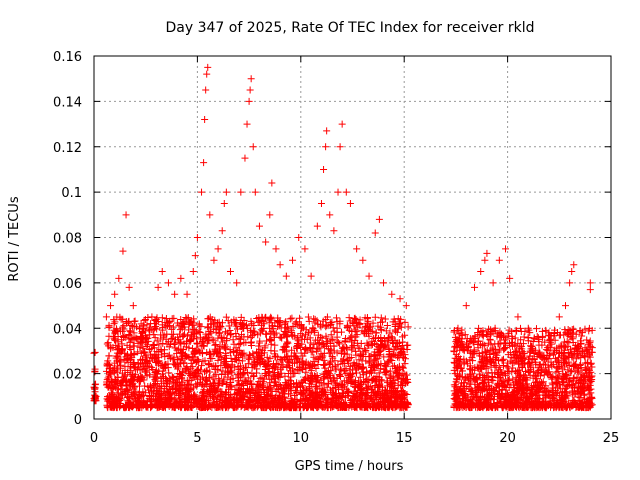 The height and width of the screenshot is (480, 640). Describe the element at coordinates (611, 438) in the screenshot. I see `x-tick-label: 25` at that location.